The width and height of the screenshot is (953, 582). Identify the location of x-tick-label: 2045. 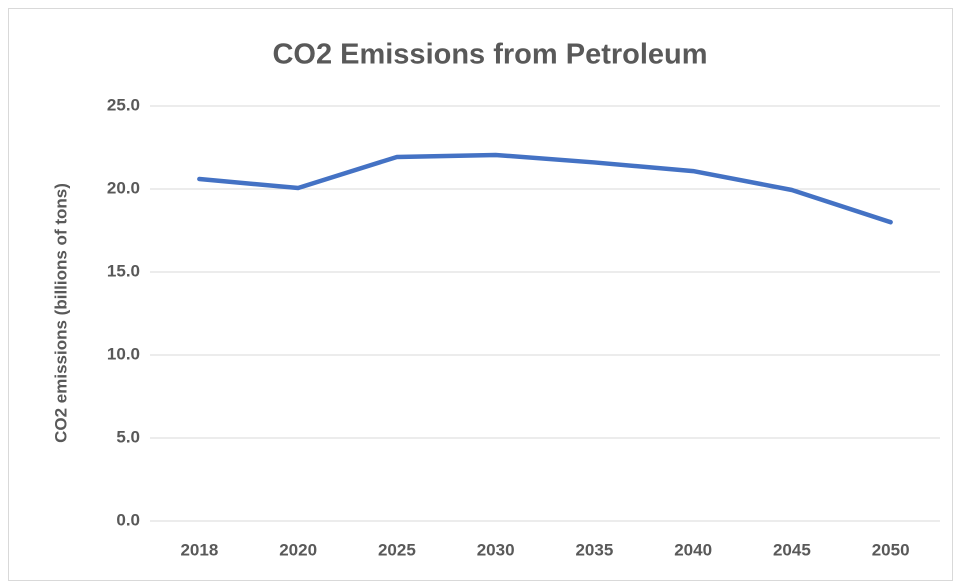
(792, 549).